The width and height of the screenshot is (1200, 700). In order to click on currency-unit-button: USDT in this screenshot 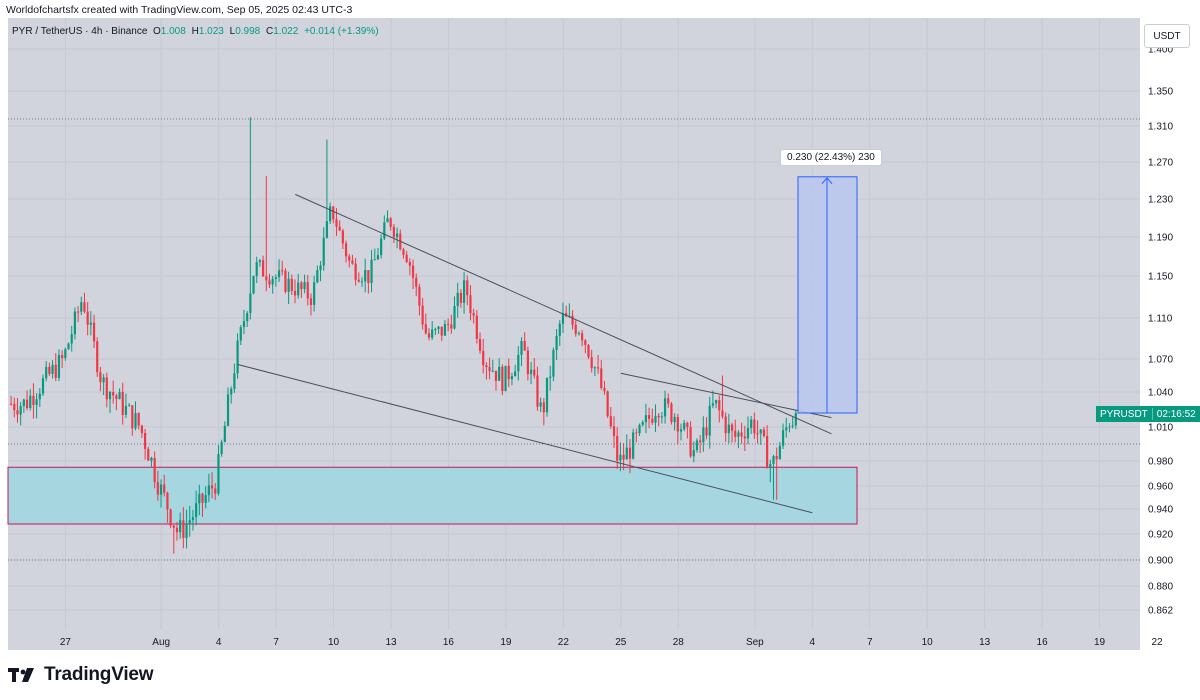, I will do `click(1167, 36)`.